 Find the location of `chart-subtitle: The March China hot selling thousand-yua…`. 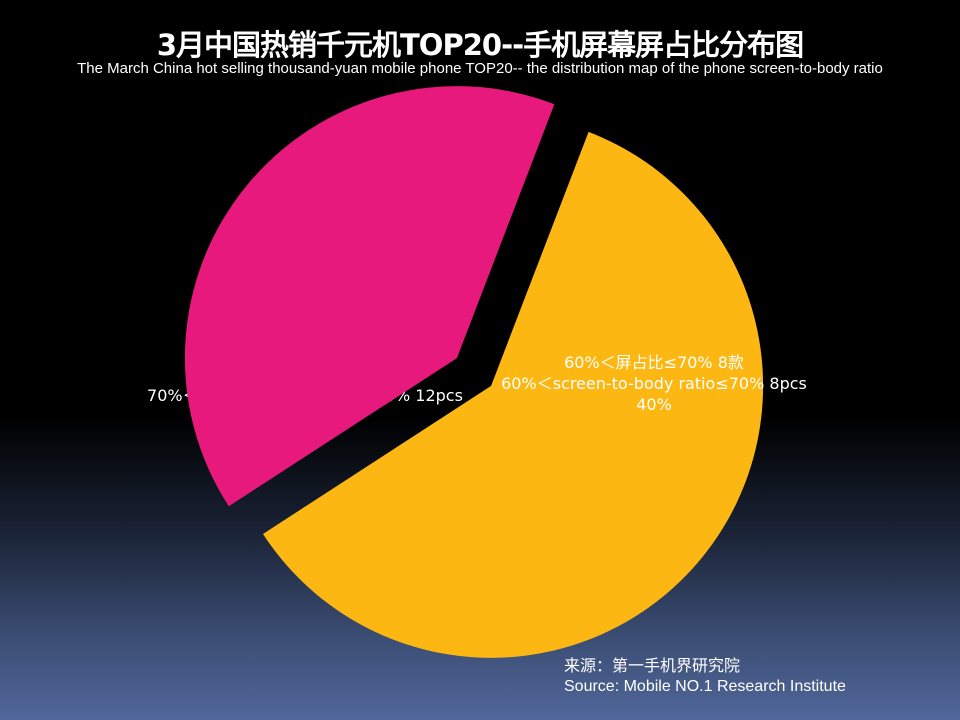

chart-subtitle: The March China hot selling thousand-yua… is located at coordinates (480, 68).